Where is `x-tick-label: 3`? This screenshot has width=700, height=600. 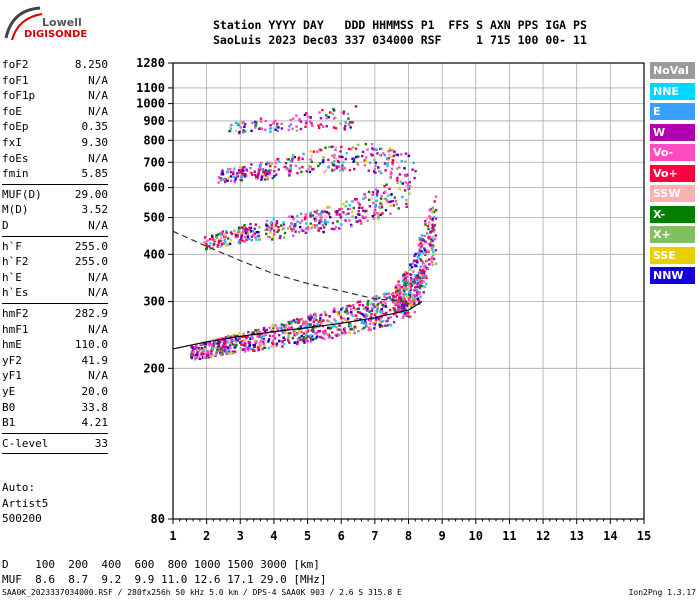
x-tick-label: 3 is located at coordinates (240, 536).